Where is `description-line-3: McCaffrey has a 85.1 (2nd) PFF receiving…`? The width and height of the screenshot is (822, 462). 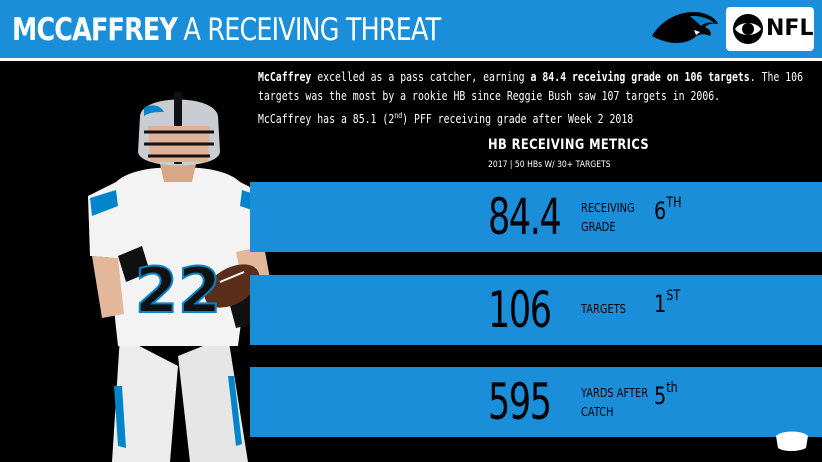
description-line-3: McCaffrey has a 85.1 (2nd) PFF receiving… is located at coordinates (446, 118).